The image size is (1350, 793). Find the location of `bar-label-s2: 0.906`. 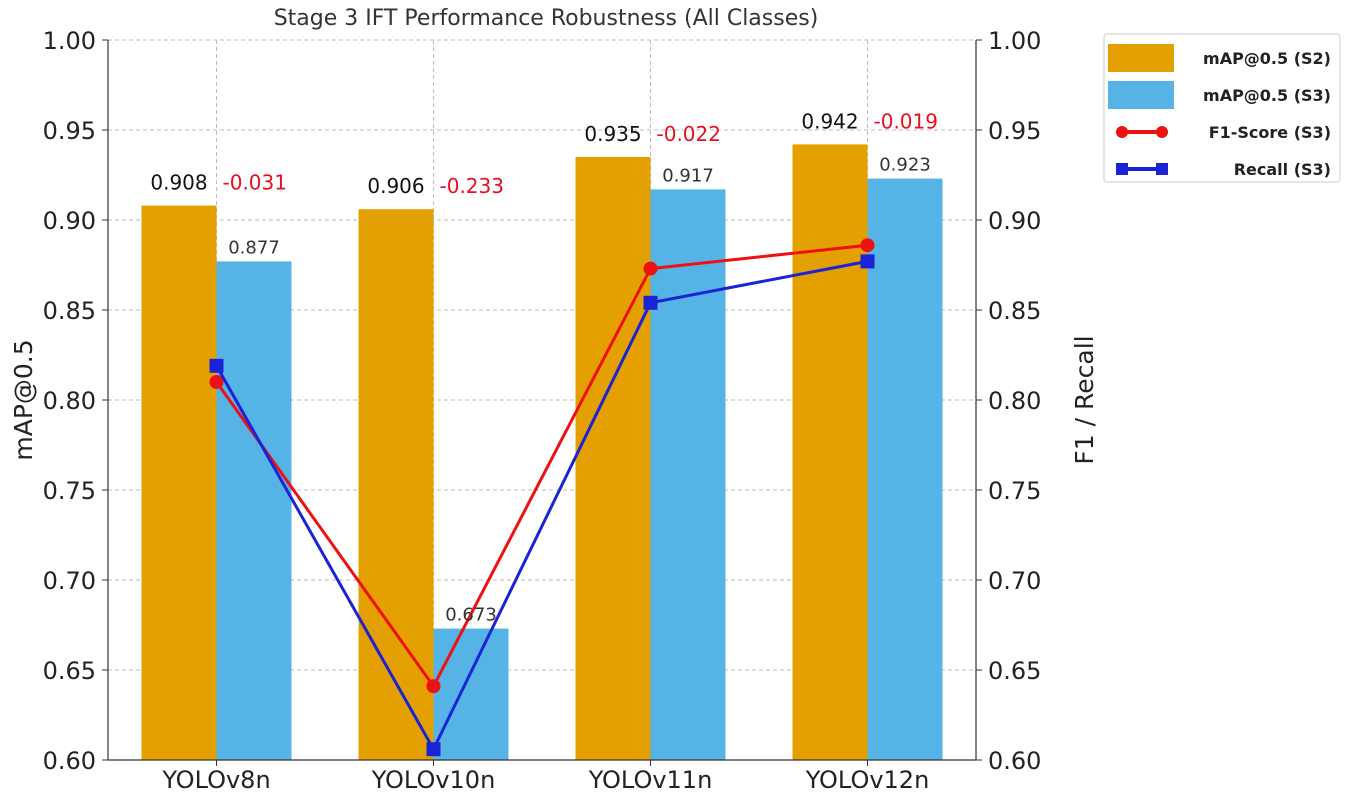

bar-label-s2: 0.906 is located at coordinates (395, 186).